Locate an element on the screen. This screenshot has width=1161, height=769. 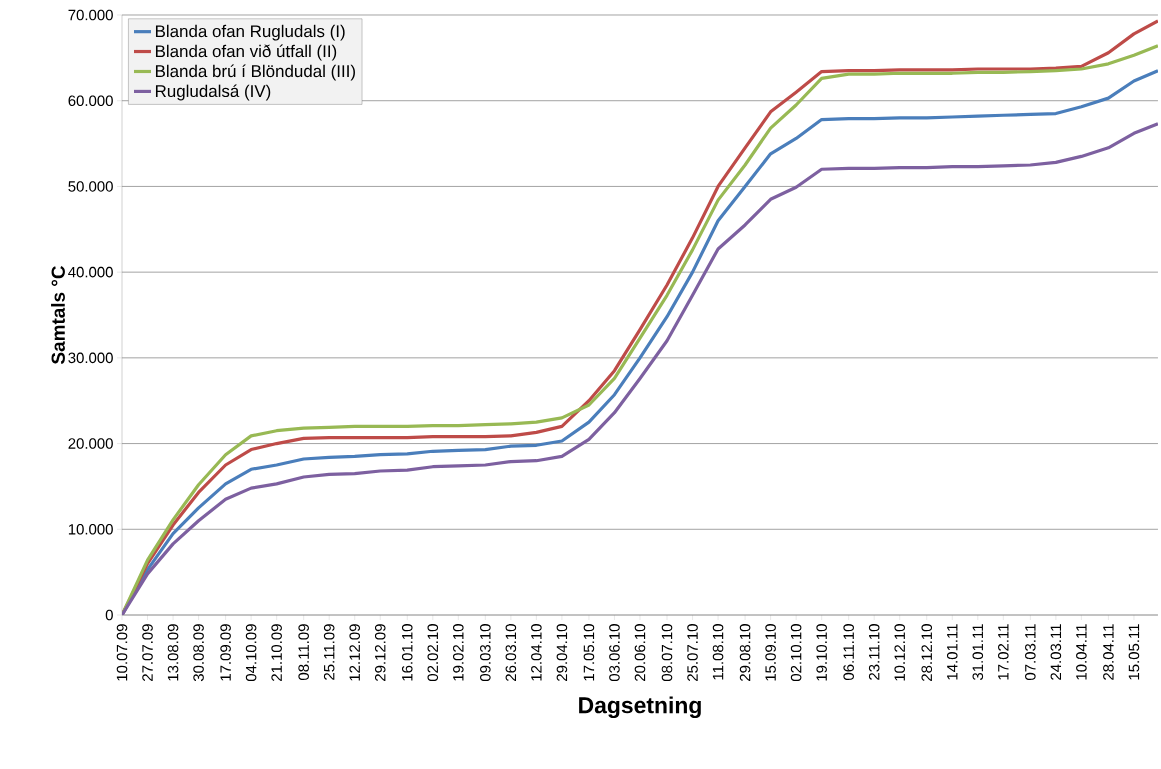
y-tick-label: 0 is located at coordinates (109, 615).